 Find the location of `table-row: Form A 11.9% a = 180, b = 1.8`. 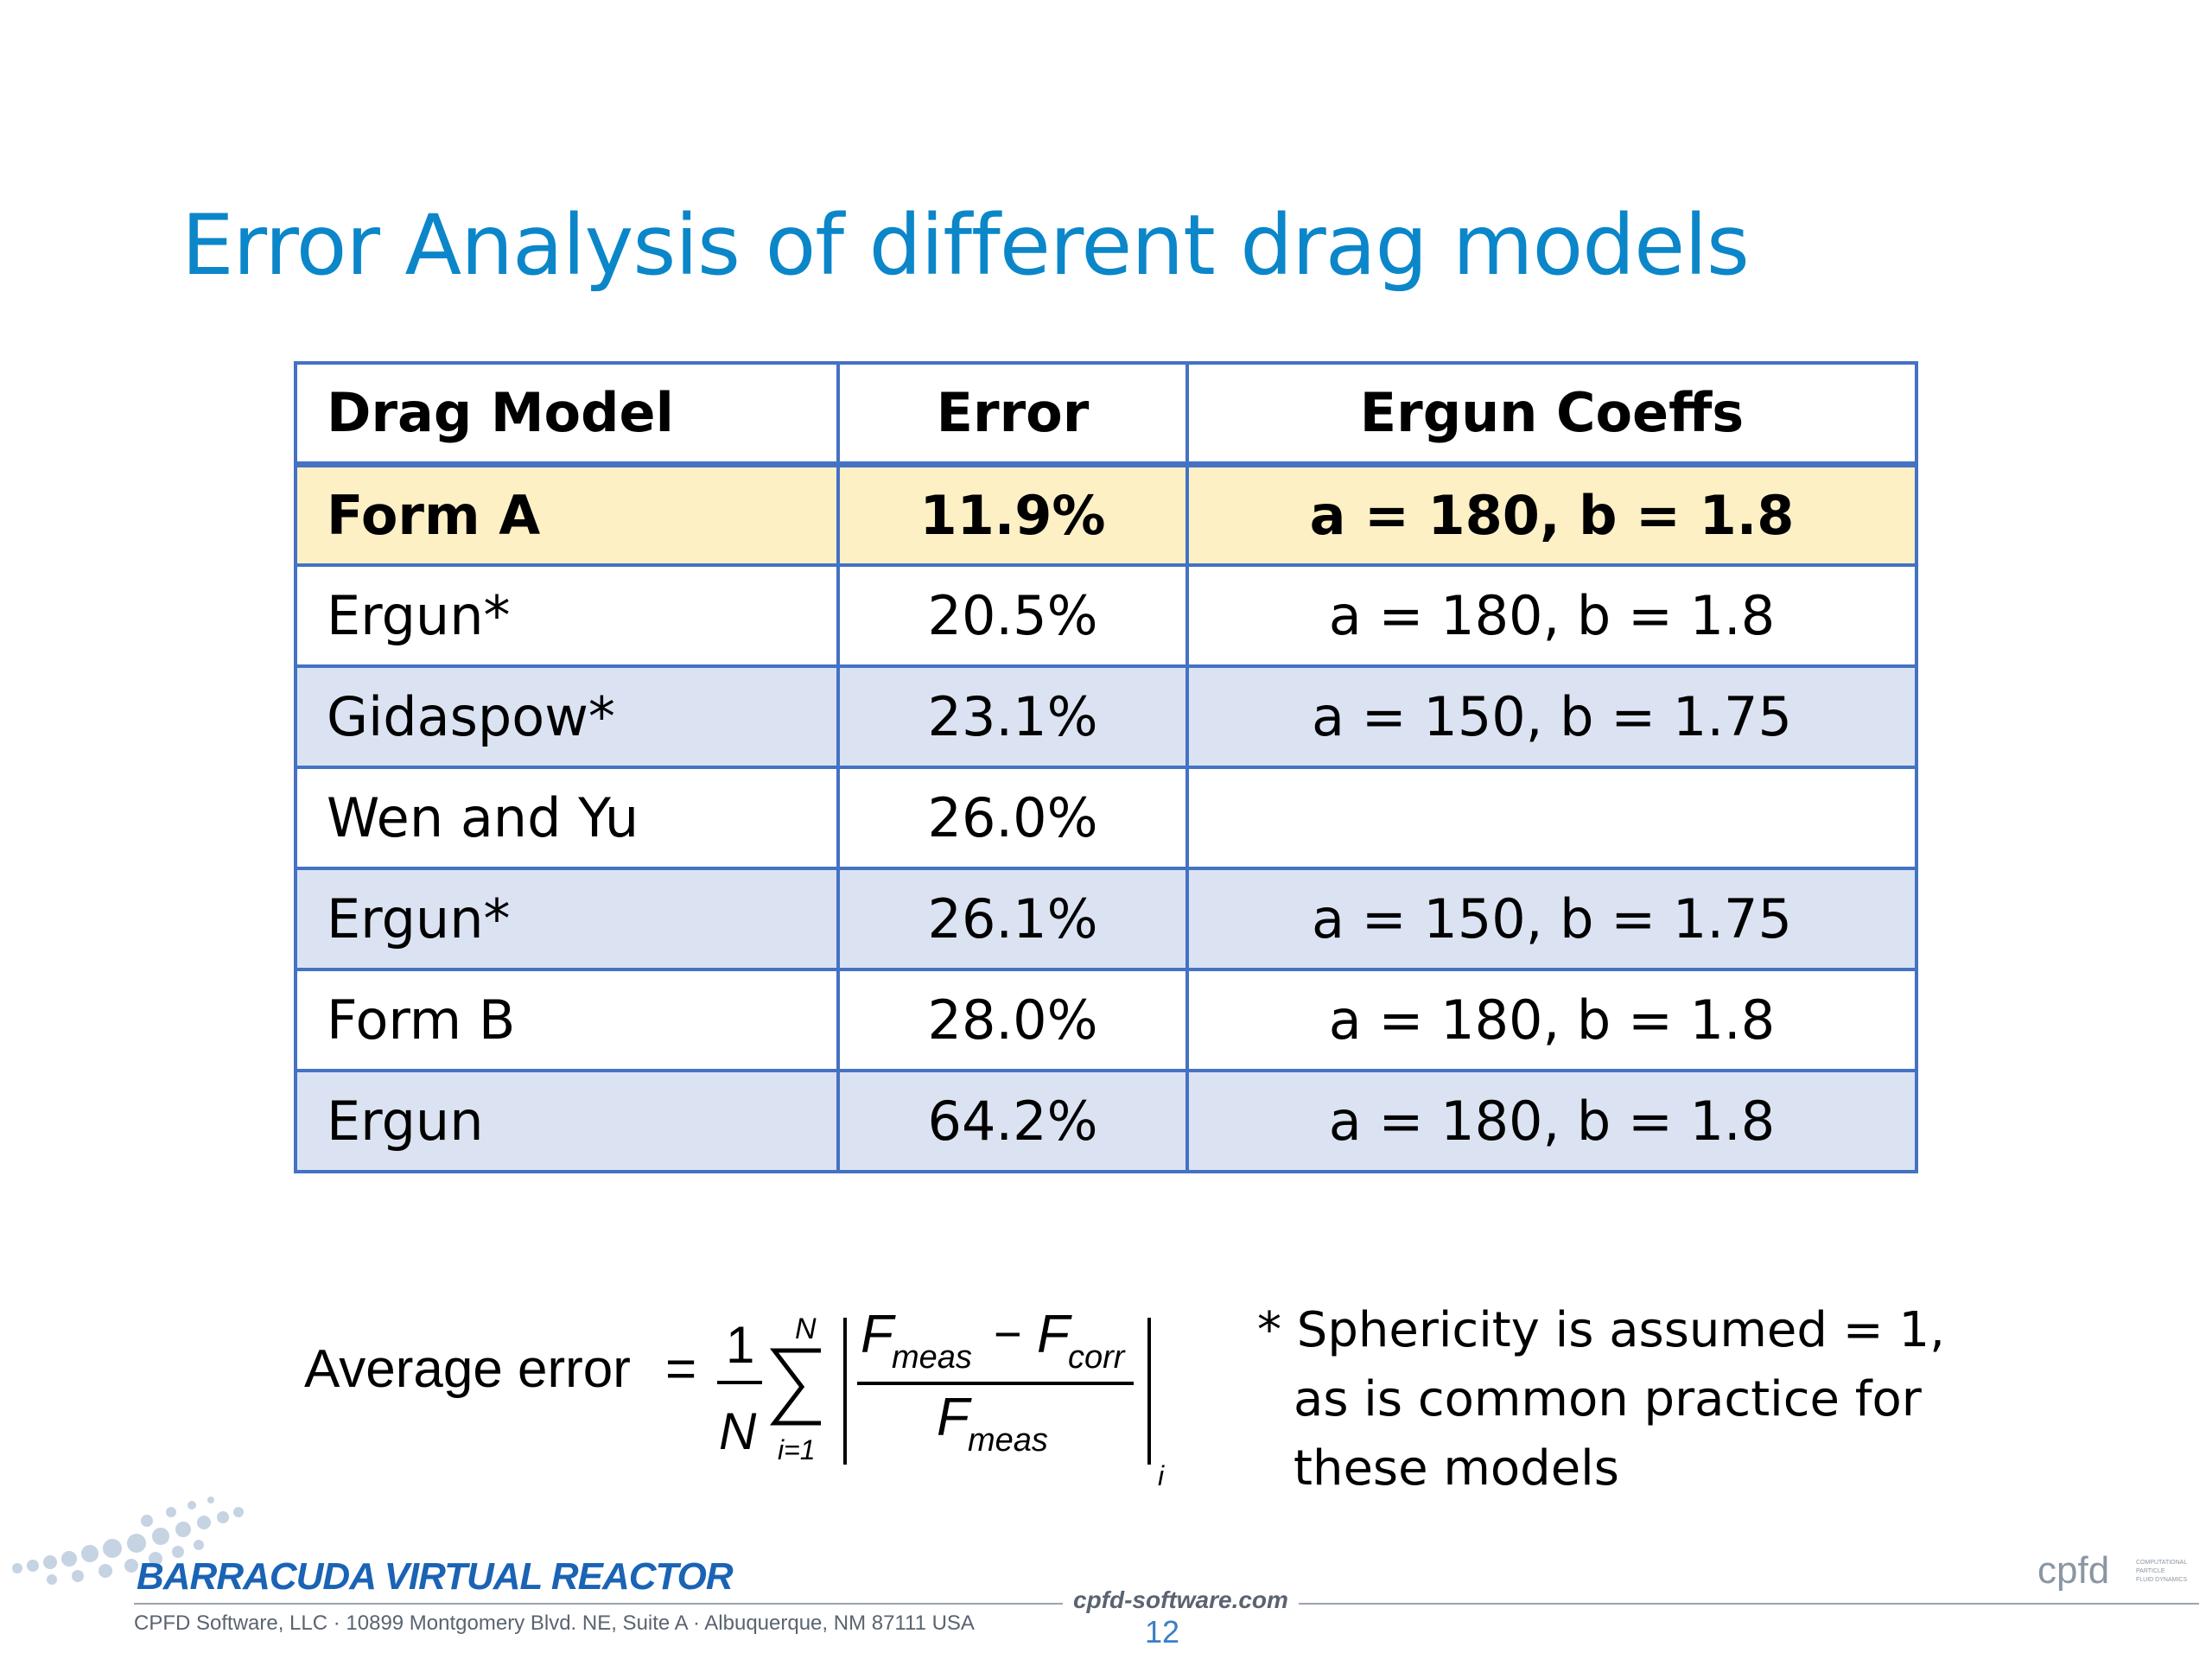

table-row: Form A 11.9% a = 180, b = 1.8 is located at coordinates (1106, 514).